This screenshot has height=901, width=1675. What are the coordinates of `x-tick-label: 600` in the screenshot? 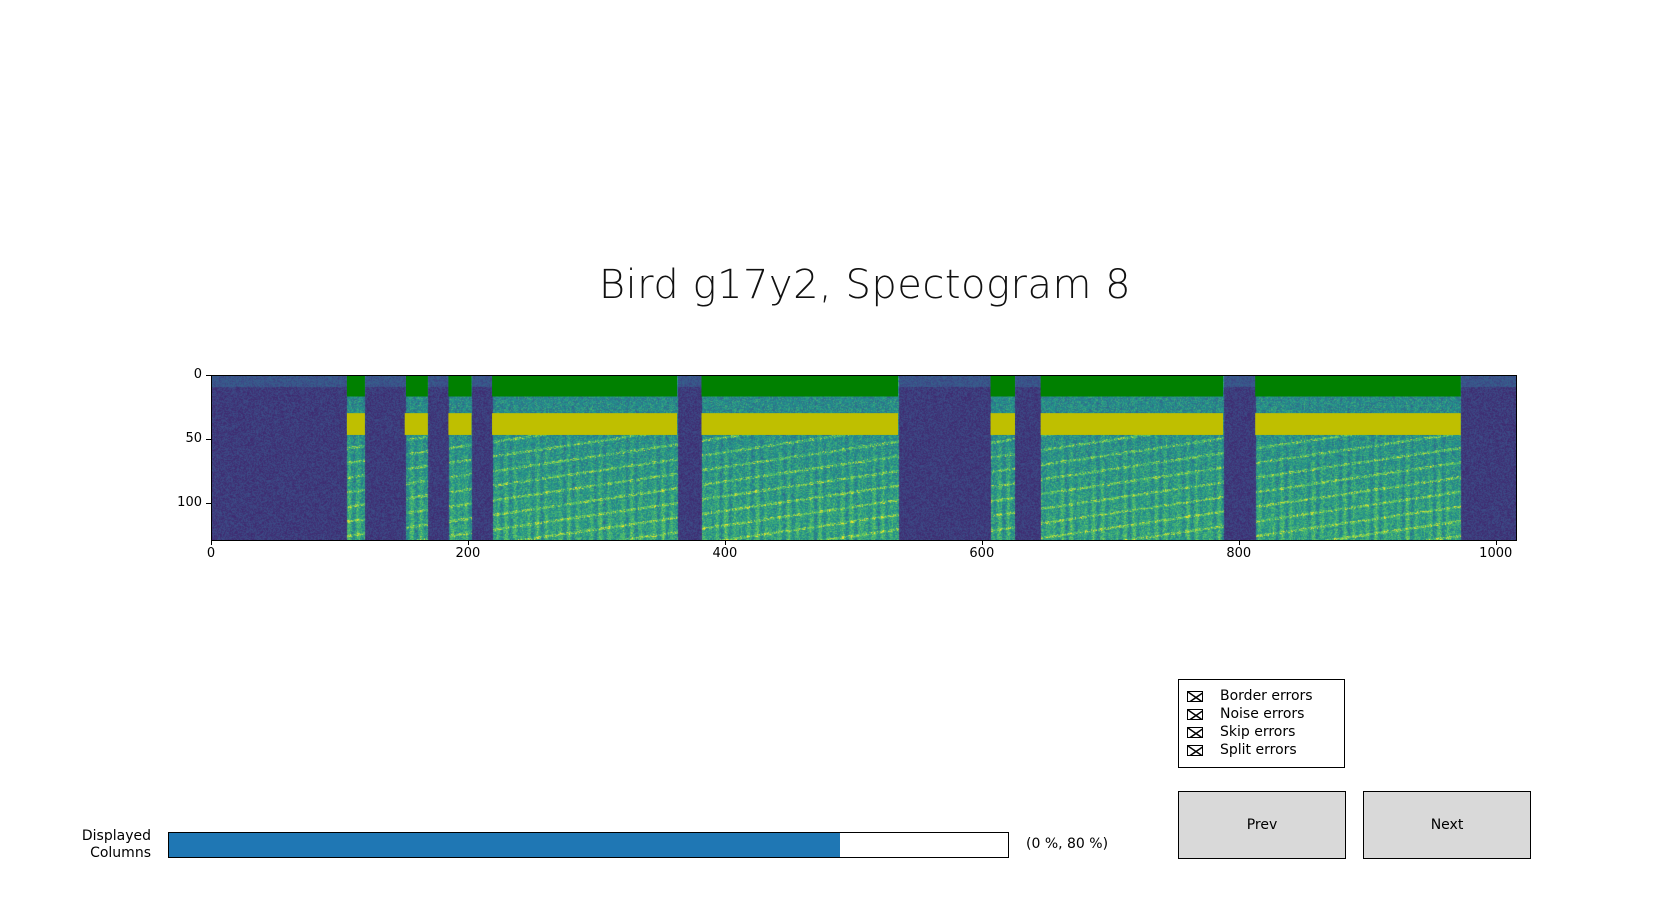 It's located at (982, 553).